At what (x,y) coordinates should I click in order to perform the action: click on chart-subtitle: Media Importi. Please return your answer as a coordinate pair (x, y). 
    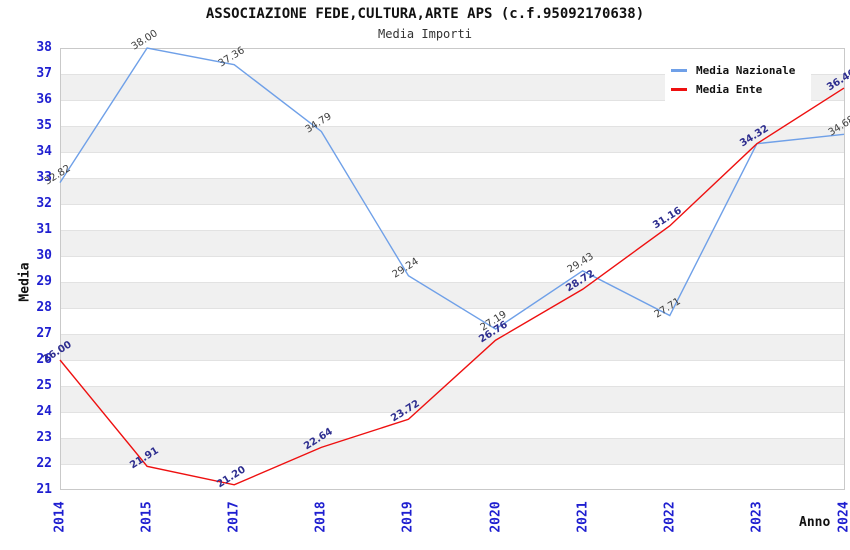
    Looking at the image, I should click on (425, 34).